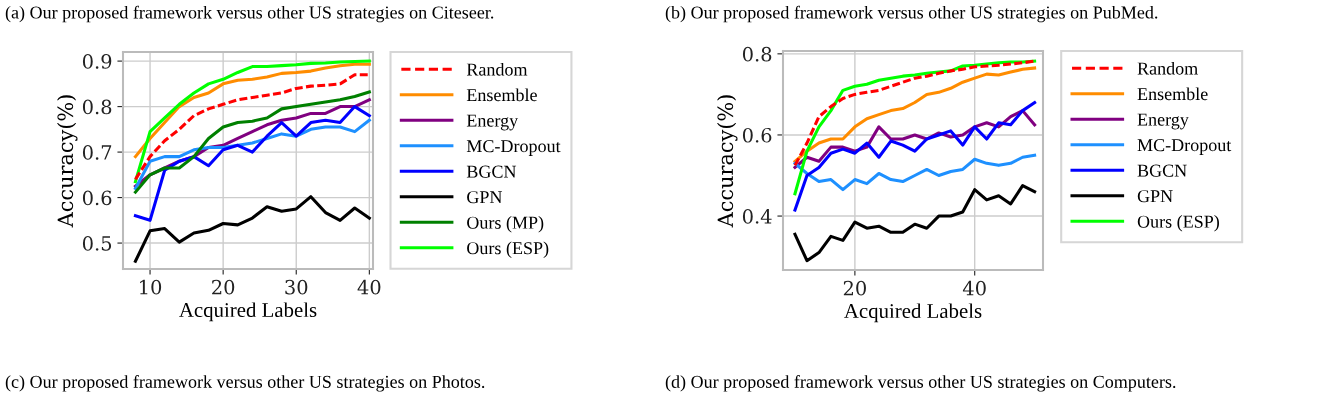 This screenshot has height=410, width=1317. What do you see at coordinates (757, 216) in the screenshot?
I see `y-tick-label: 0.4` at bounding box center [757, 216].